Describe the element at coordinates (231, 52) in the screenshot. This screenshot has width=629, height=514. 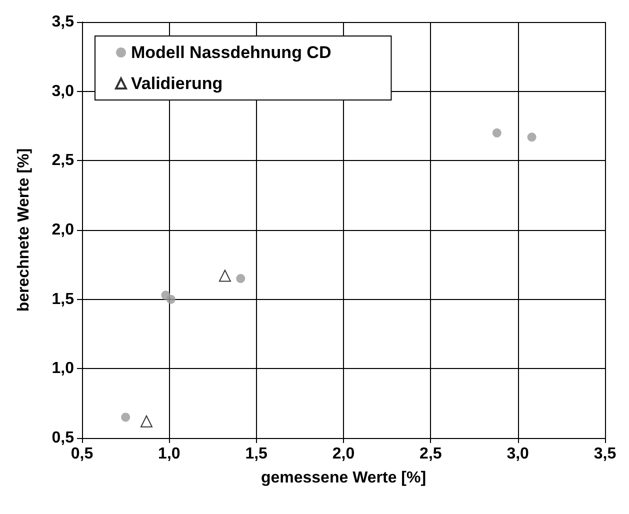
I see `legend-label: Modell Nassdehnung CD` at that location.